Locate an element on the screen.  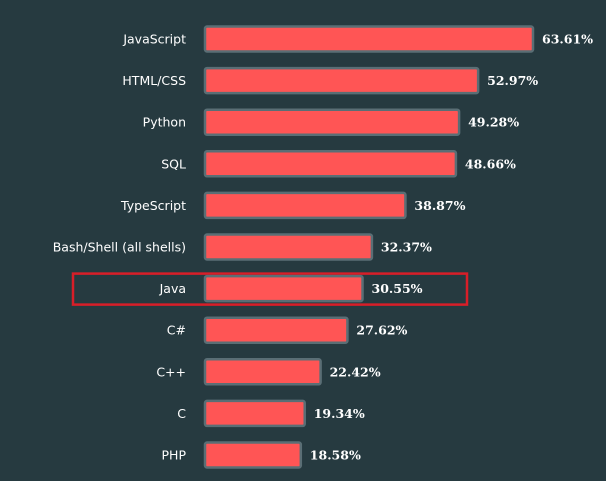
bar-typescript is located at coordinates (305, 205).